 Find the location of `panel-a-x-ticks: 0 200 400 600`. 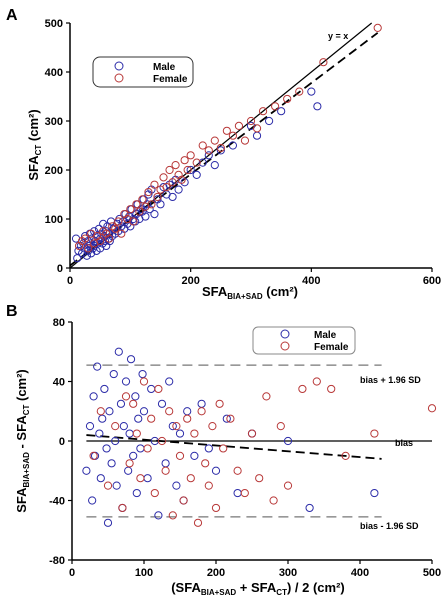

panel-a-x-ticks: 0 200 400 600 is located at coordinates (254, 277).